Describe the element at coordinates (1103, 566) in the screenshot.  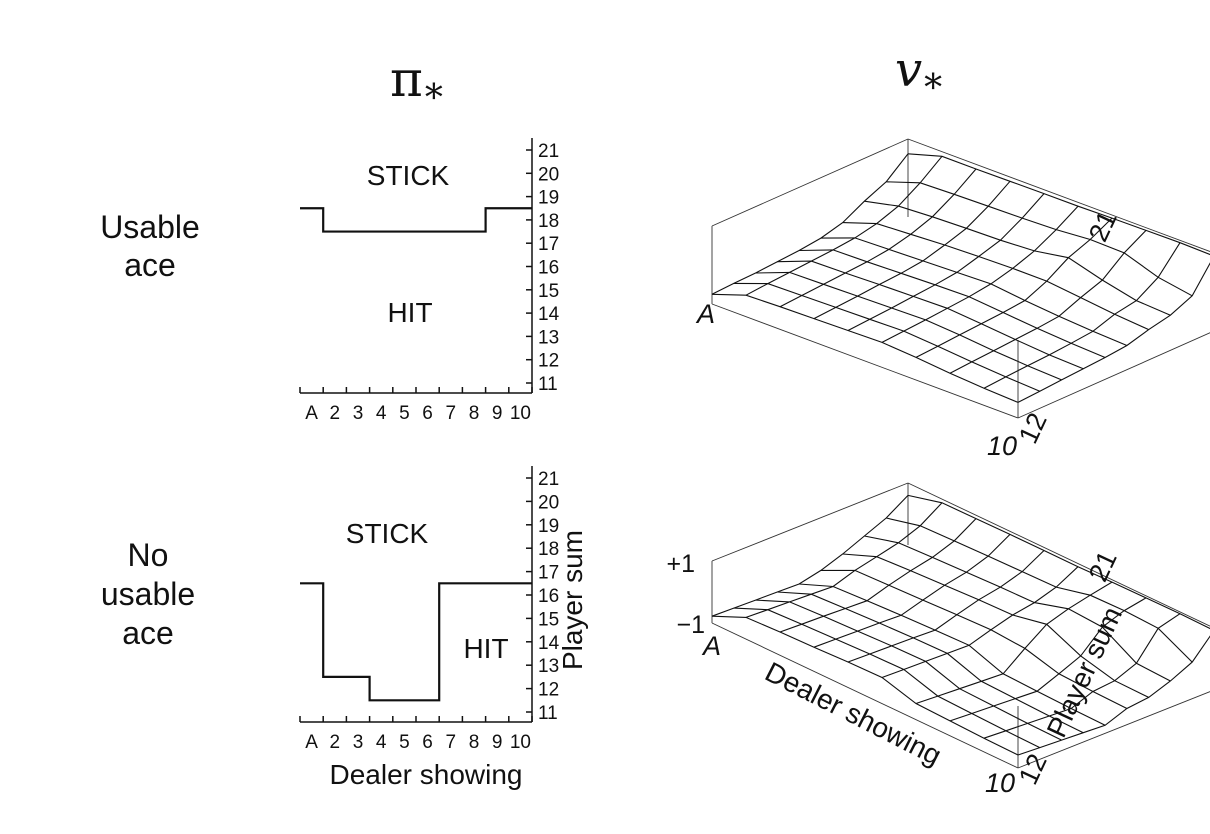
I see `player-sum-21-label: 21` at that location.